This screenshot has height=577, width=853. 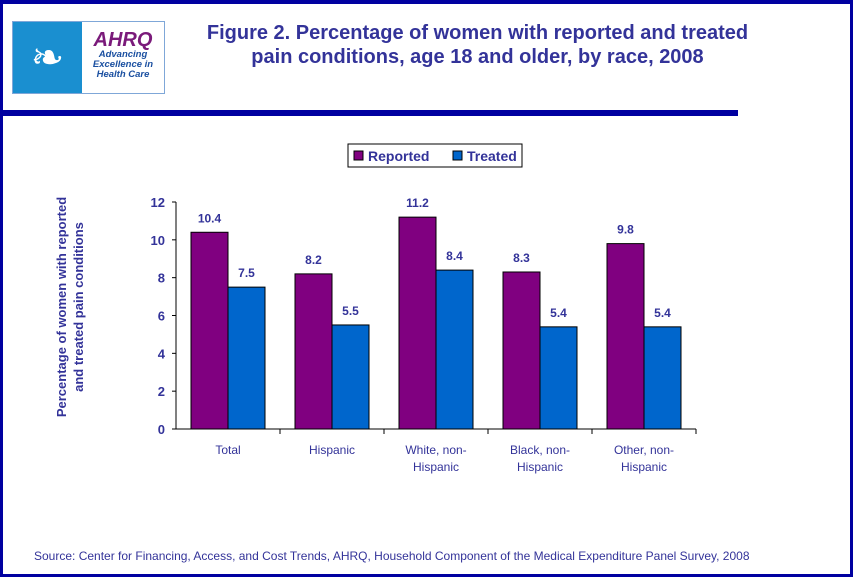 What do you see at coordinates (625, 230) in the screenshot?
I see `data-label: 9.8` at bounding box center [625, 230].